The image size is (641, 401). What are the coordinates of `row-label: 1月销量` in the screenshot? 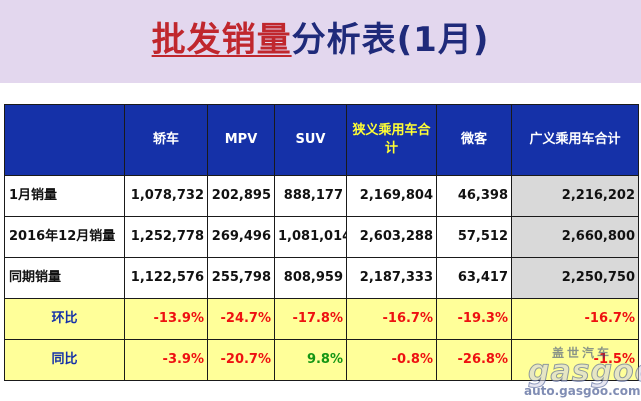 It's located at (64, 196).